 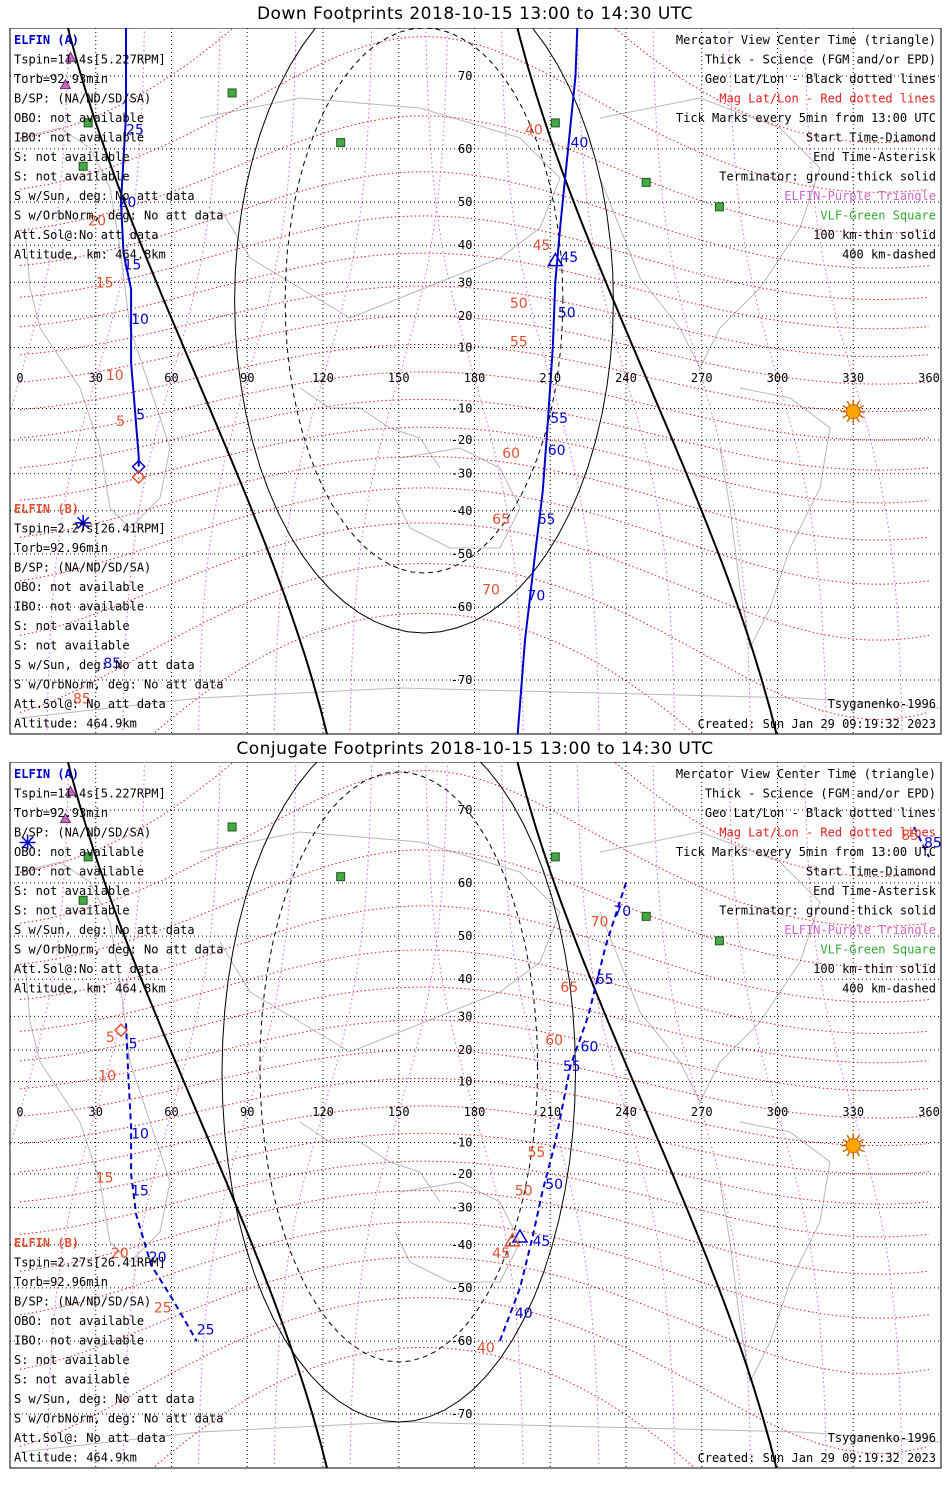 What do you see at coordinates (462, 1174) in the screenshot?
I see `lat-tick-label: -20` at bounding box center [462, 1174].